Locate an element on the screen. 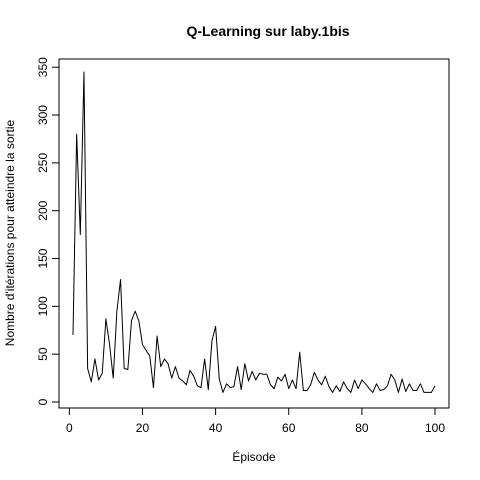  y-tick-label: 0 is located at coordinates (43, 401).